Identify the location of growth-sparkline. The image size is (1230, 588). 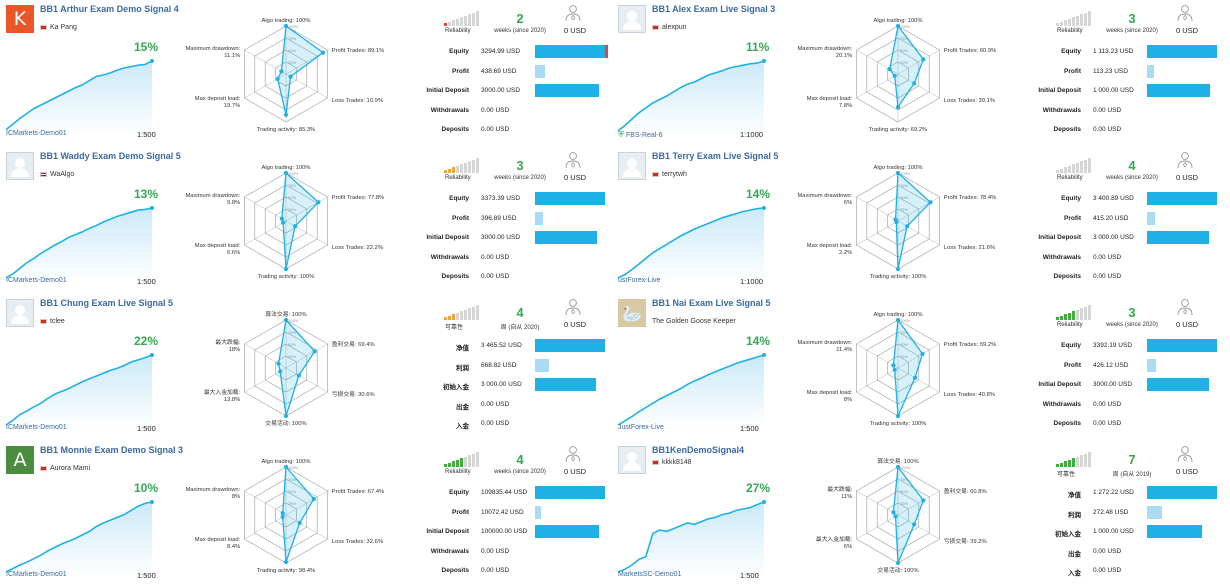
(691, 244).